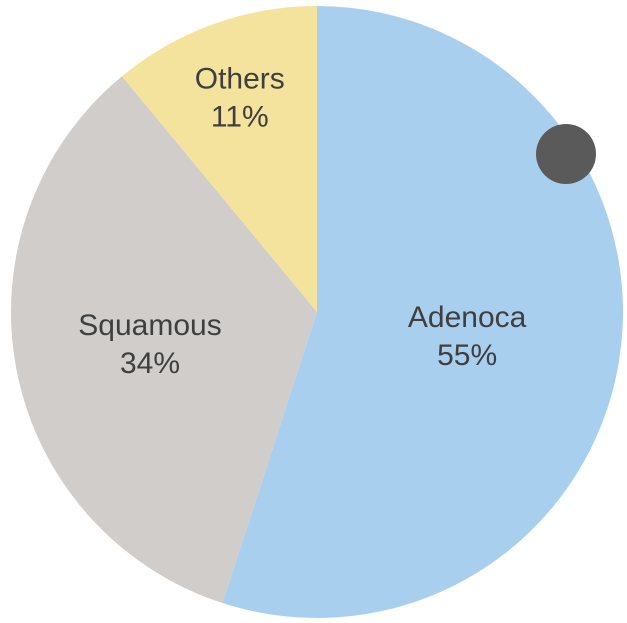 This screenshot has height=623, width=627. I want to click on slice-value-squamous: 34%, so click(150, 363).